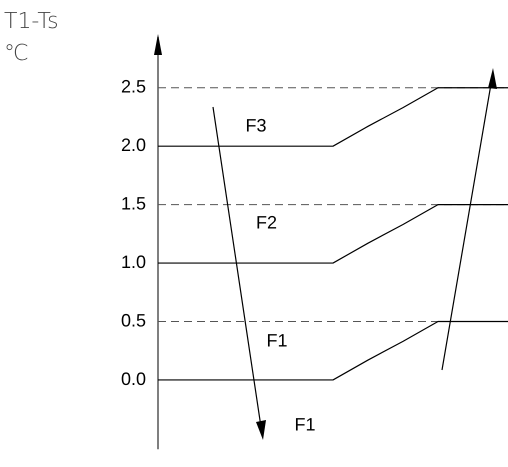 This screenshot has width=508, height=467. I want to click on y-tick-label: 1.5, so click(133, 204).